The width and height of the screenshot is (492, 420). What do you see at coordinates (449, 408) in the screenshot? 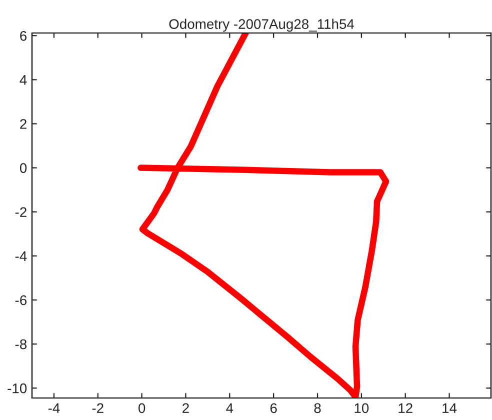
I see `x-tick-label: 14` at bounding box center [449, 408].